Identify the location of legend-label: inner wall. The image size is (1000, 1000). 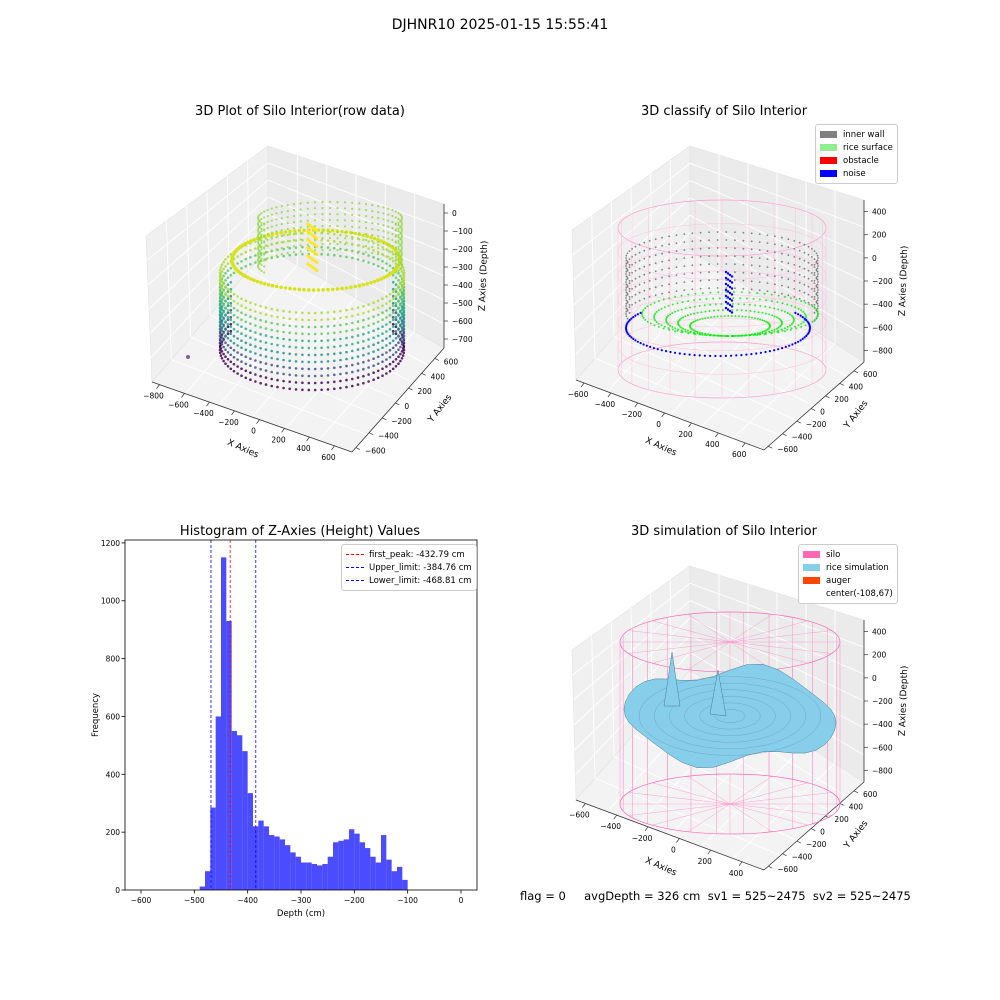
(864, 134).